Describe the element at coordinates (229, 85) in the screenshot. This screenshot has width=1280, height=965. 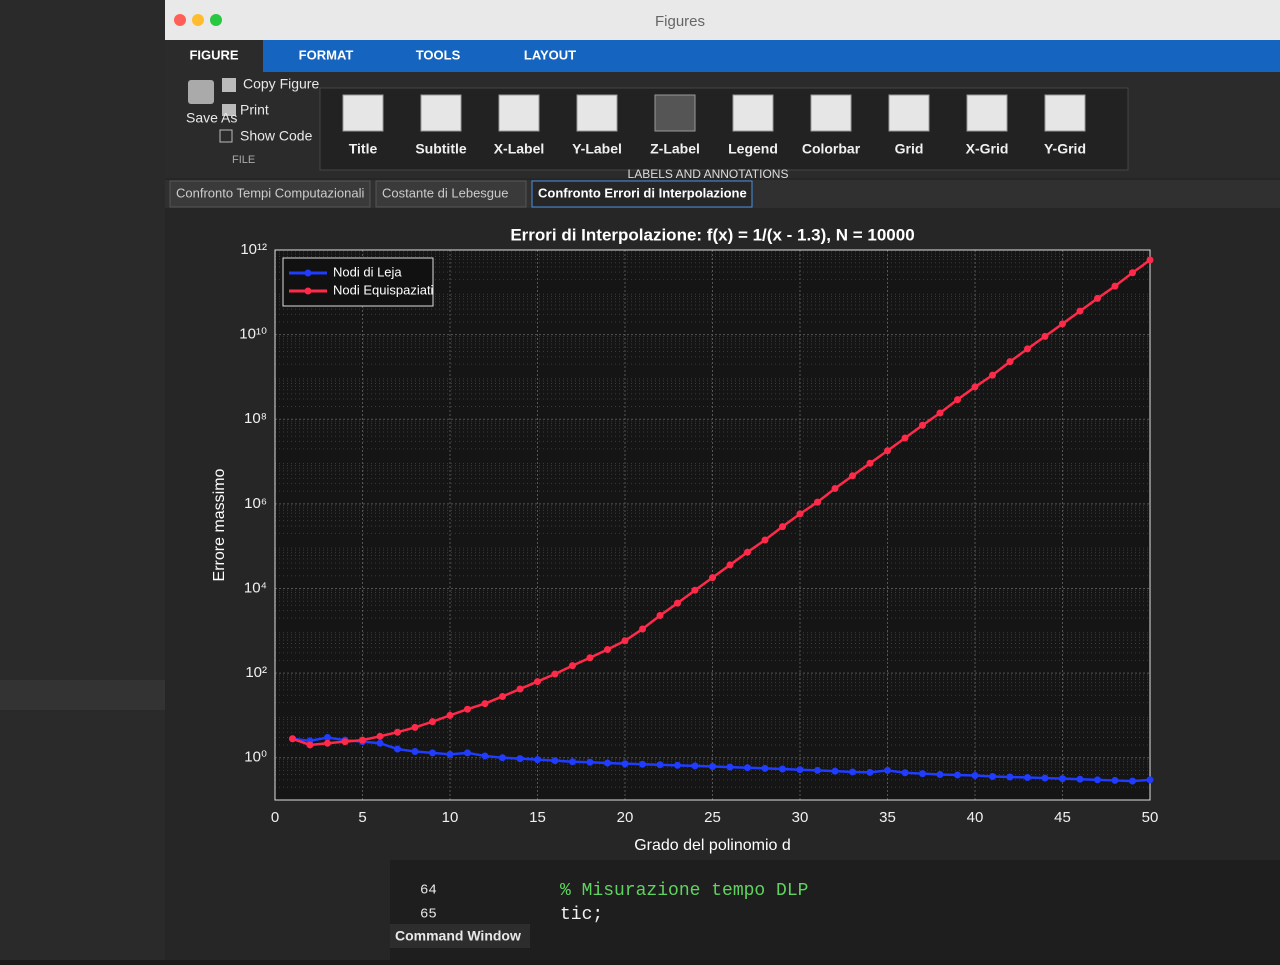
I see `copy-icon` at that location.